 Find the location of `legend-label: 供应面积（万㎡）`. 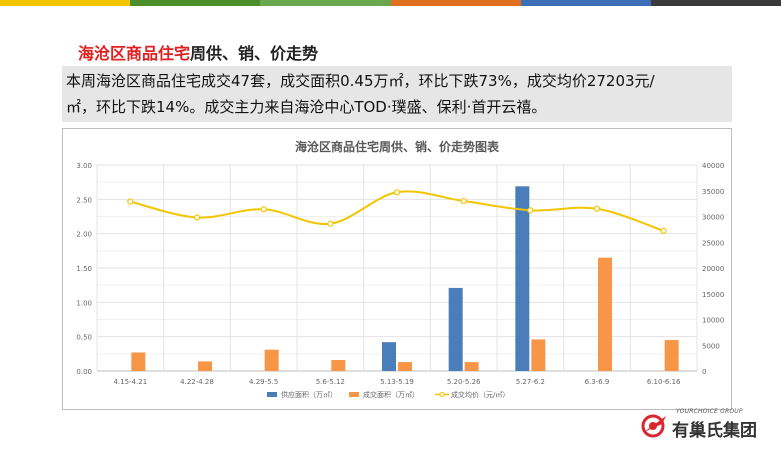

legend-label: 供应面积（万㎡） is located at coordinates (309, 394).